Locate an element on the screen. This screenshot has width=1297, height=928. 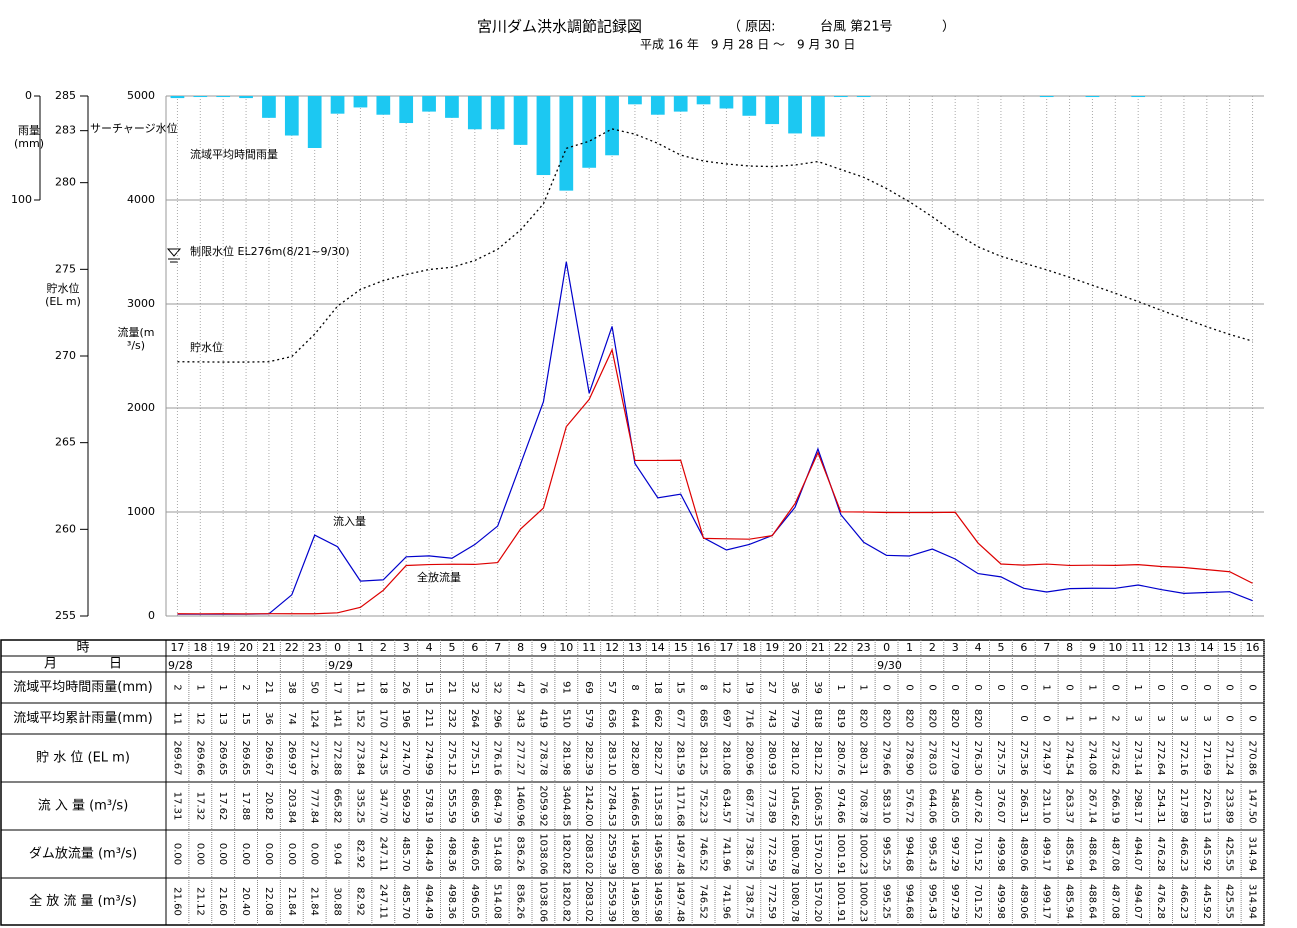
row-label: 流 入 量 (m³/s) is located at coordinates (83, 806).